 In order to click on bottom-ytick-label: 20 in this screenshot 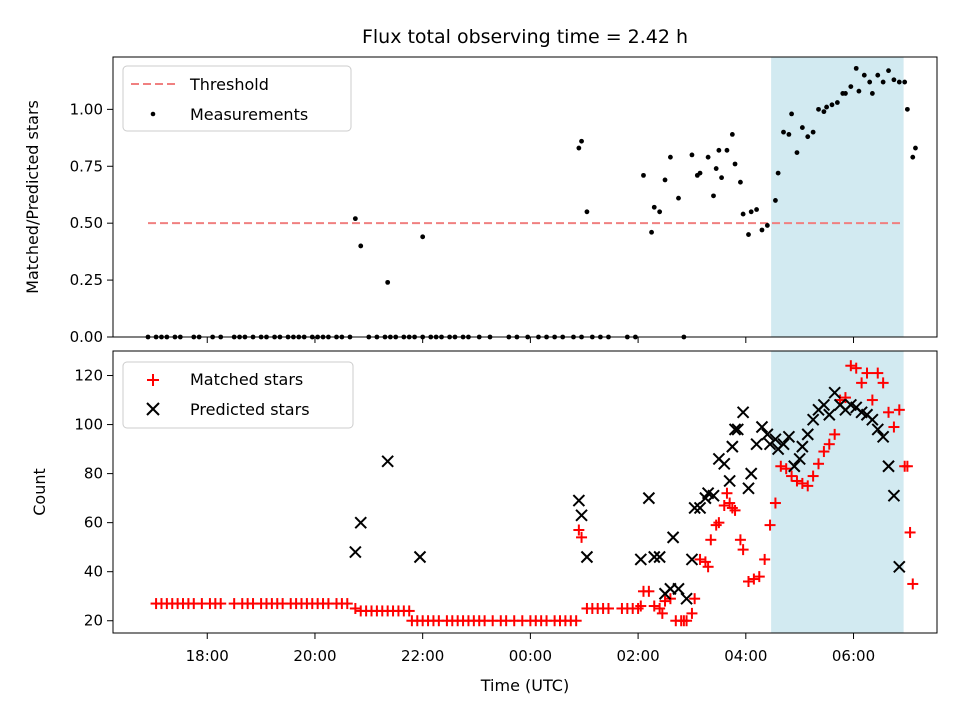, I will do `click(93, 621)`.